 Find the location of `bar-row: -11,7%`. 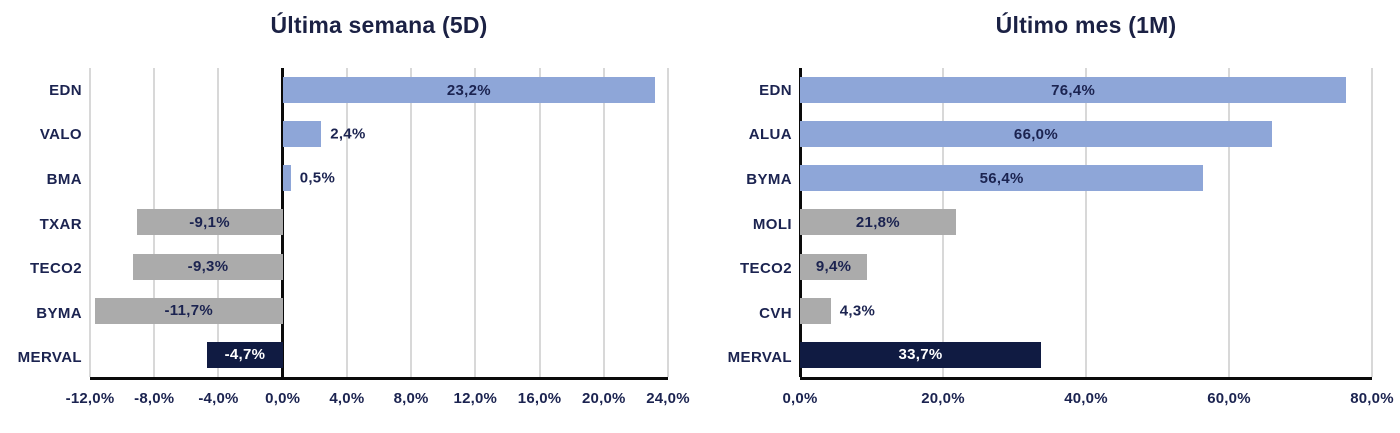

bar-row: -11,7% is located at coordinates (379, 311).